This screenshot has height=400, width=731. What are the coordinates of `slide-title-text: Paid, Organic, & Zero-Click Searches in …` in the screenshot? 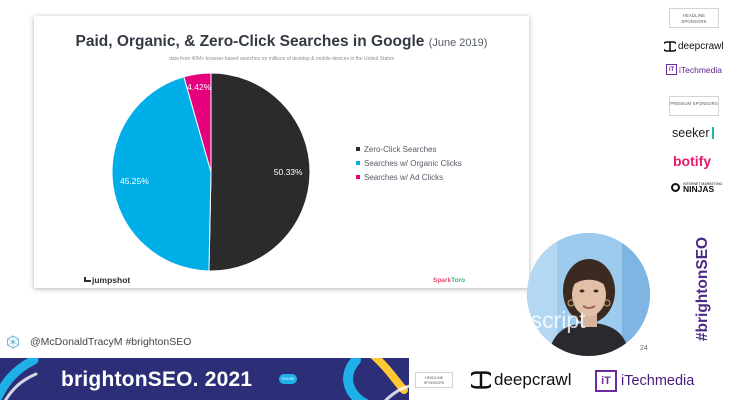 It's located at (250, 41).